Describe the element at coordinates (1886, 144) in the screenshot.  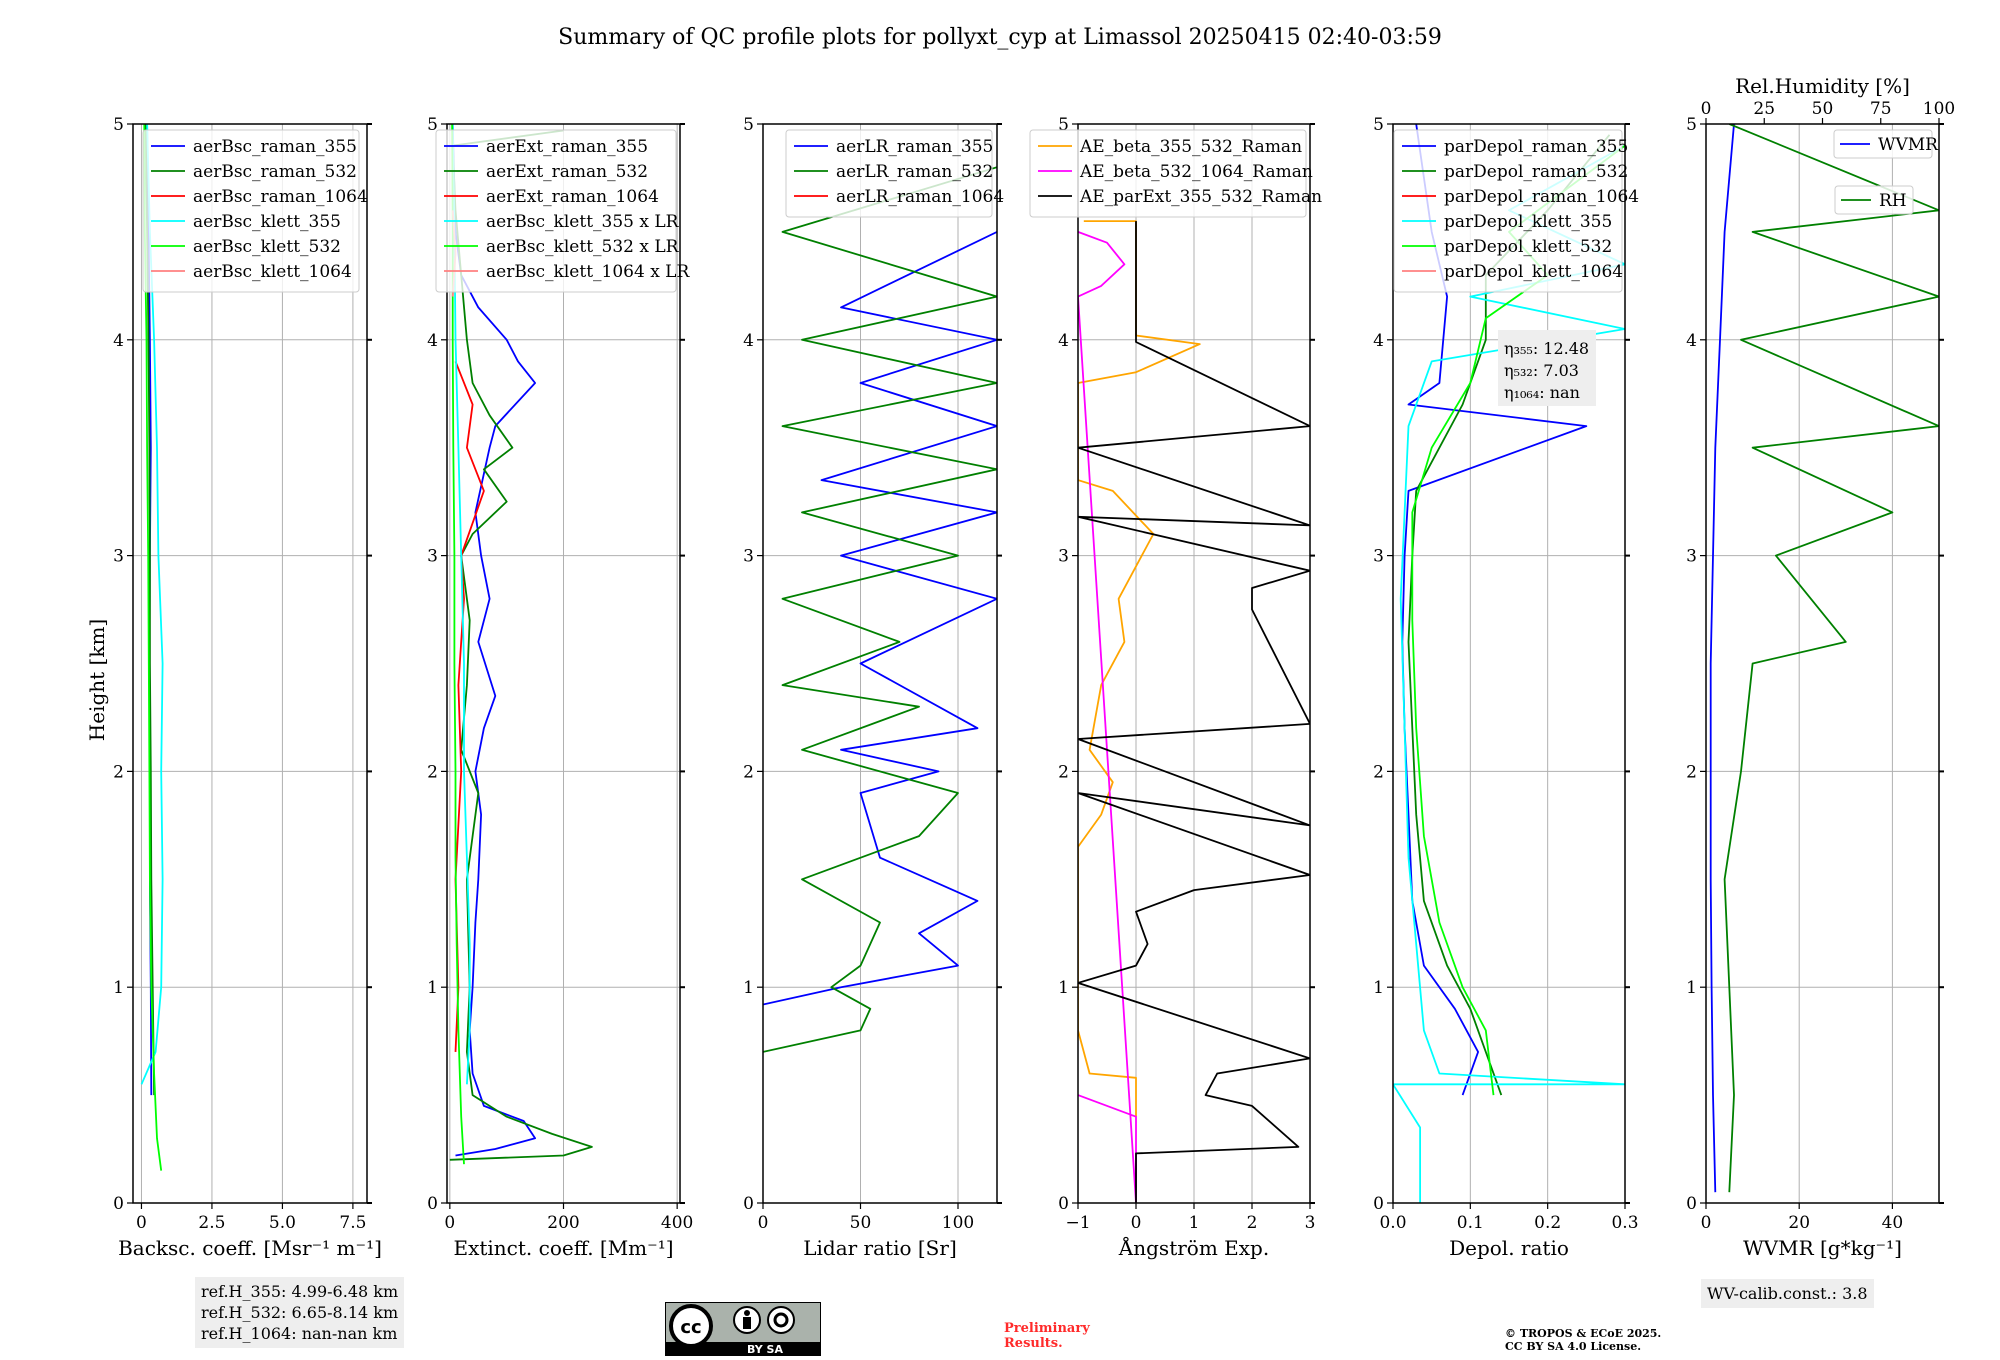
I see `legend-wvmr: WVMR` at that location.